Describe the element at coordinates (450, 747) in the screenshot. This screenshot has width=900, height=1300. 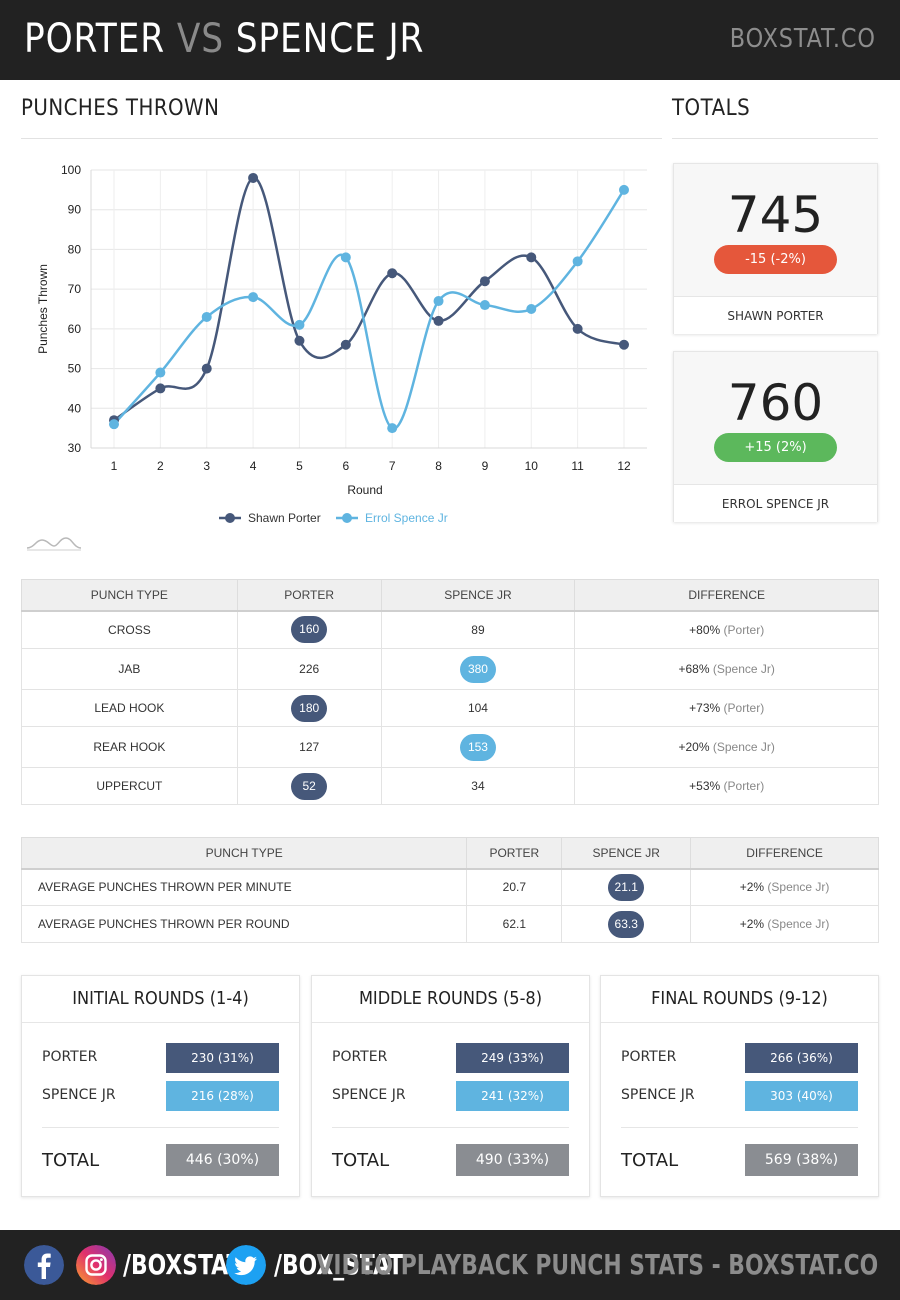
I see `table-row: REAR HOOK 127 153 +20% (Spence Jr)` at that location.